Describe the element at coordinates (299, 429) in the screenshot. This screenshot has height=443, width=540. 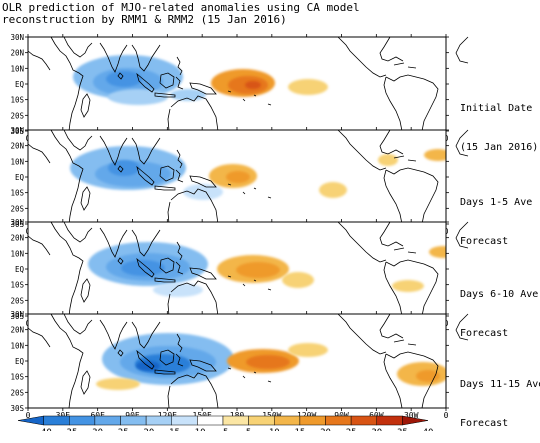
I see `colorbar-tick-label: 15` at that location.